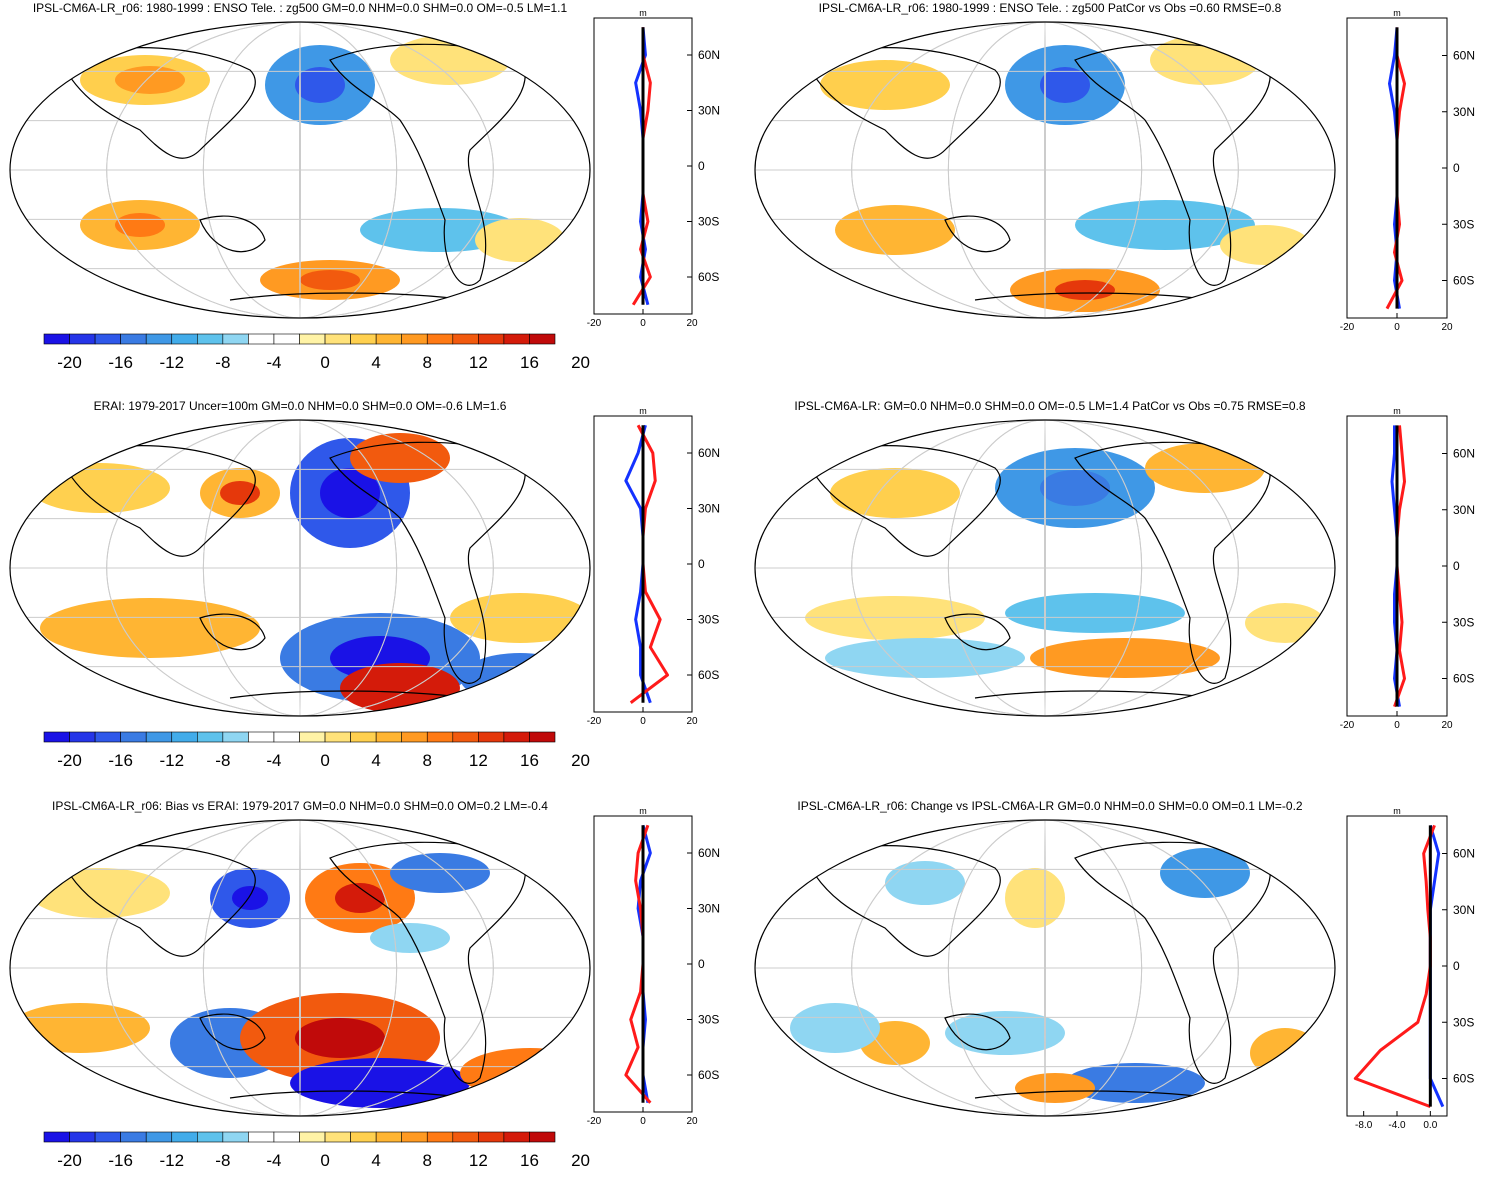 This screenshot has height=1193, width=1489. I want to click on profile-lat-label: 30N, so click(709, 111).